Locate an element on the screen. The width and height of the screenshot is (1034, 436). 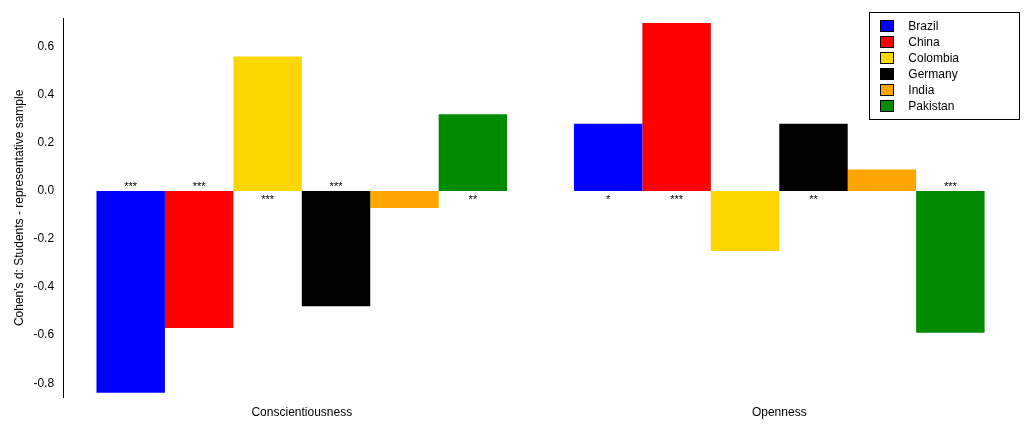
y-tick-label: 0.0 is located at coordinates (46, 190).